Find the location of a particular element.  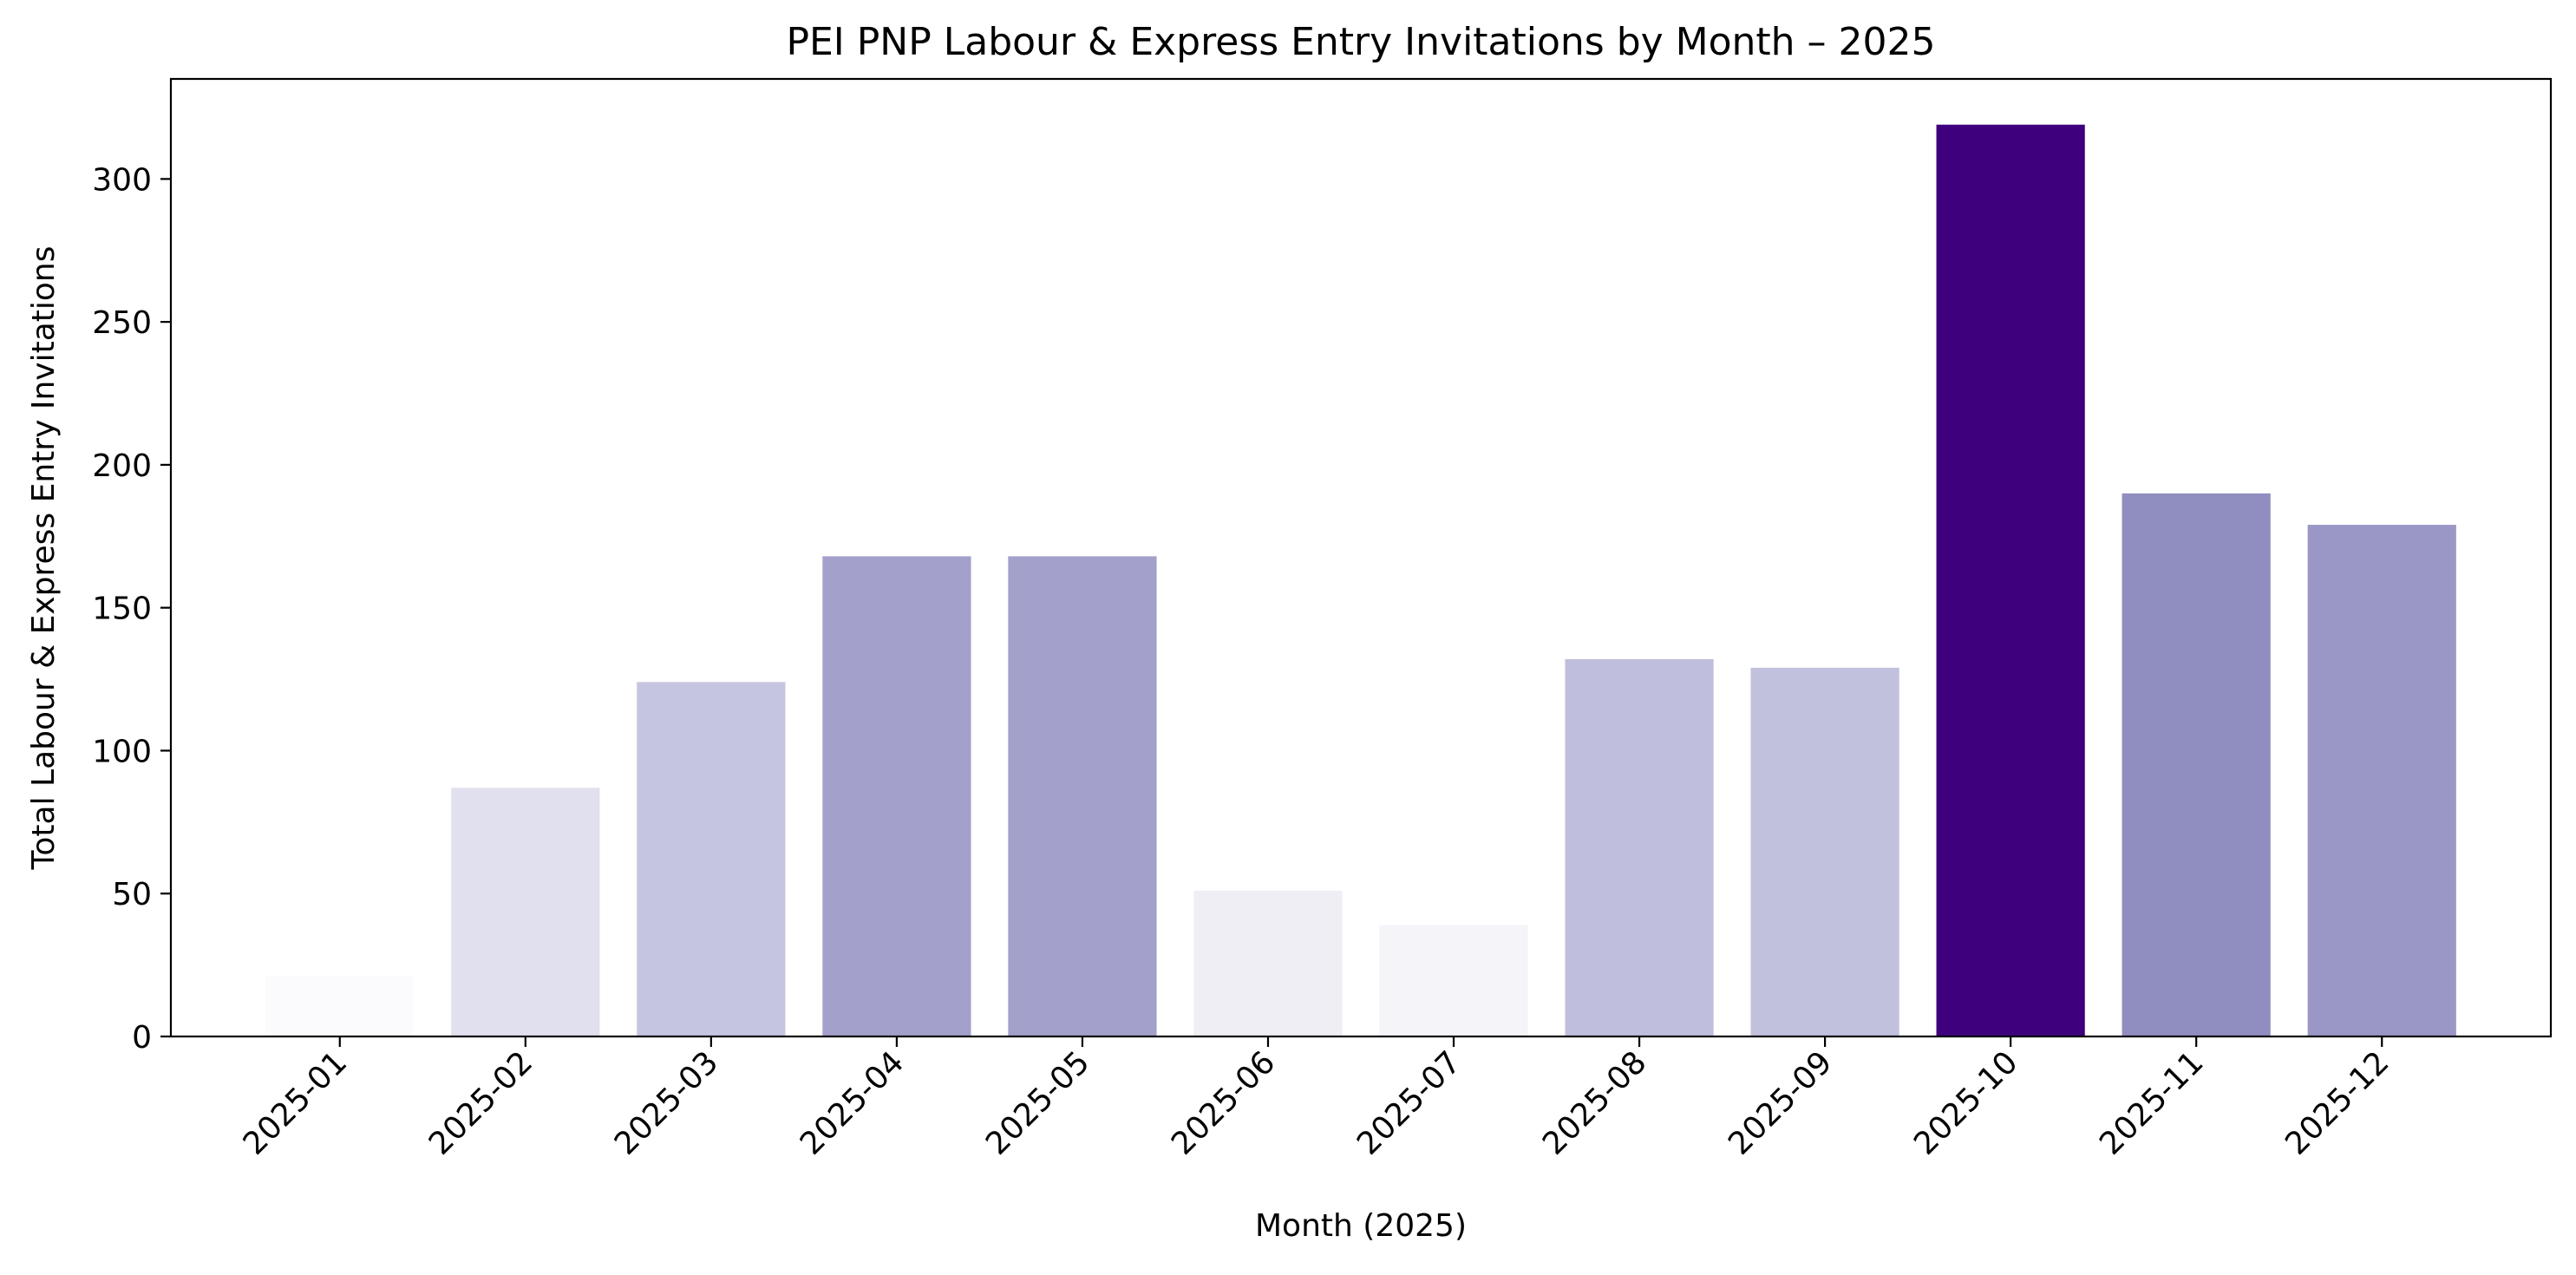

y-tick-label: 150 is located at coordinates (122, 609).